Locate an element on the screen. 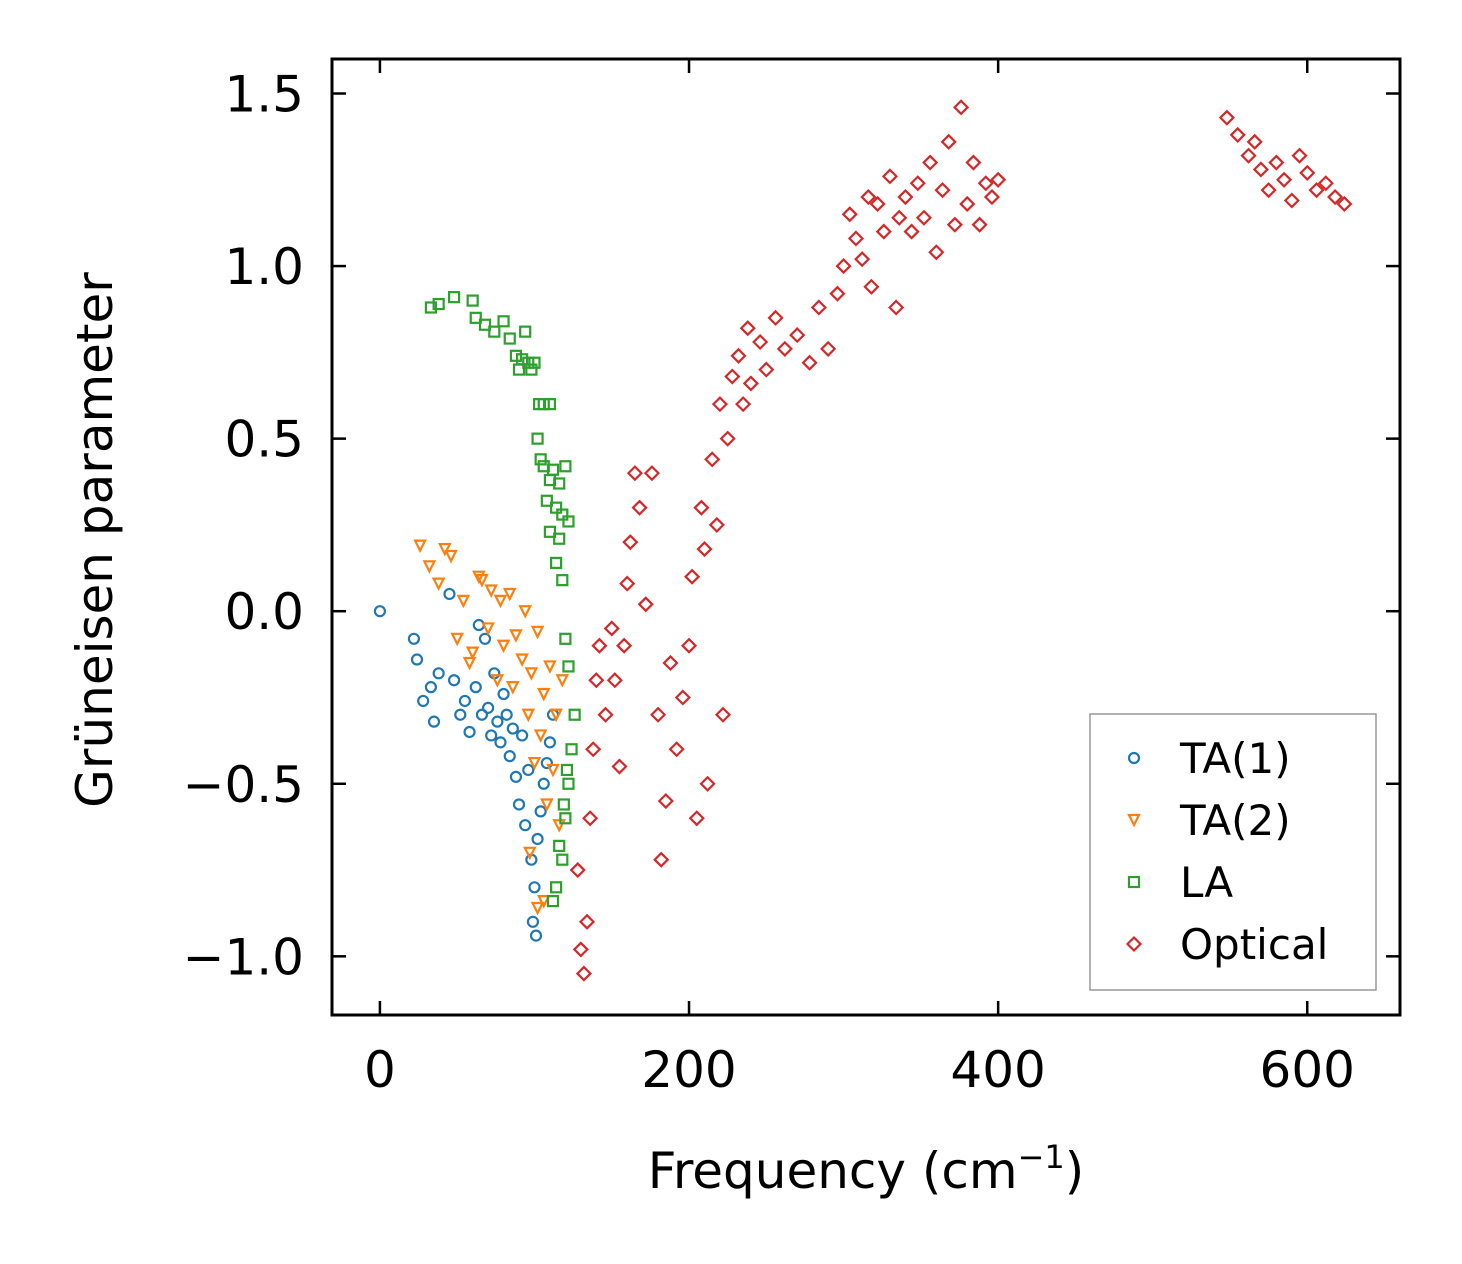 The height and width of the screenshot is (1264, 1462). legend-entry: TA(2) is located at coordinates (1209, 820).